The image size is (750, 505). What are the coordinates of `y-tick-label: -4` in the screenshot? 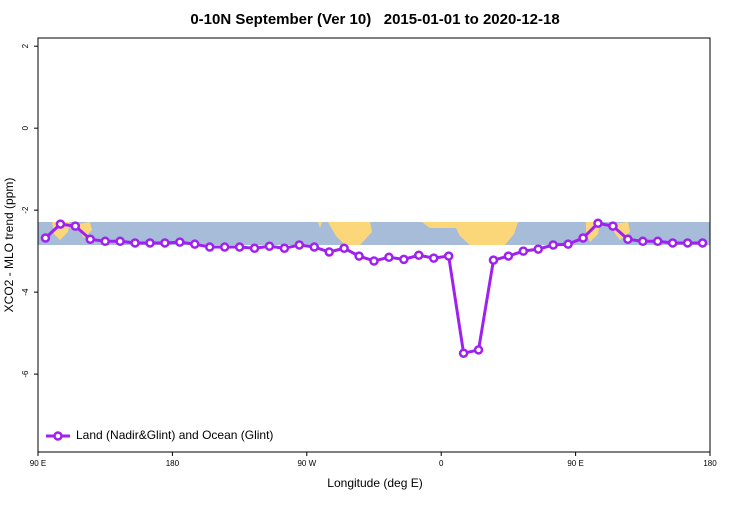 It's located at (25, 292).